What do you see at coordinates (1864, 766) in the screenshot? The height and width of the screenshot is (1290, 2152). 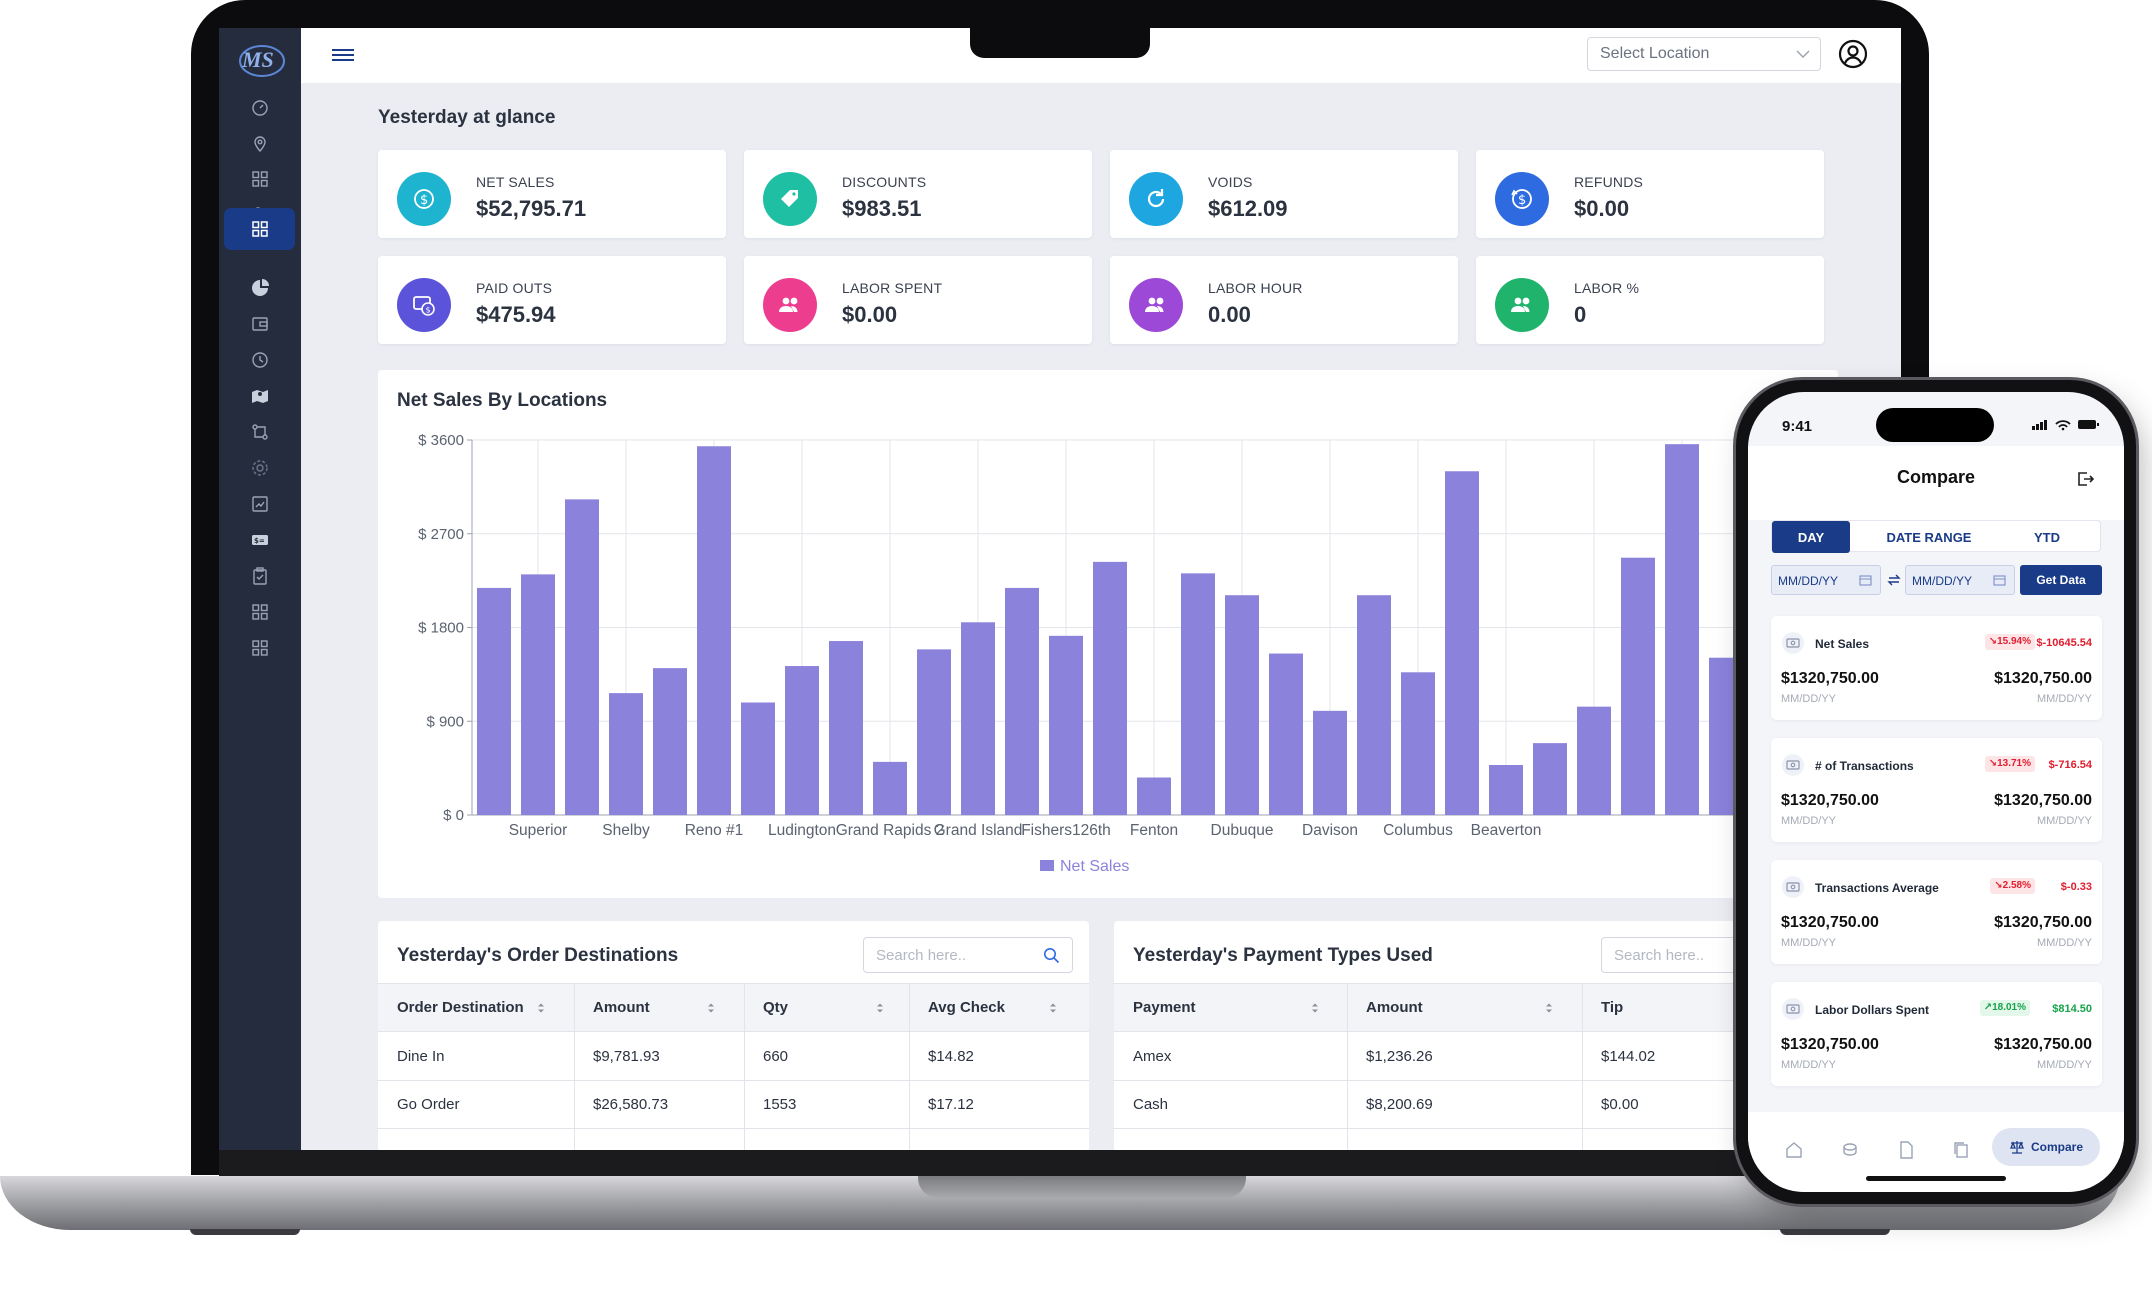 I see `metric-name: # of Transactions` at bounding box center [1864, 766].